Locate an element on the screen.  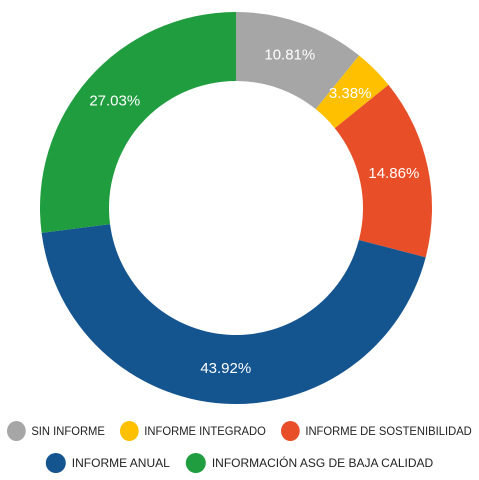
data-label: 27.03% is located at coordinates (114, 100).